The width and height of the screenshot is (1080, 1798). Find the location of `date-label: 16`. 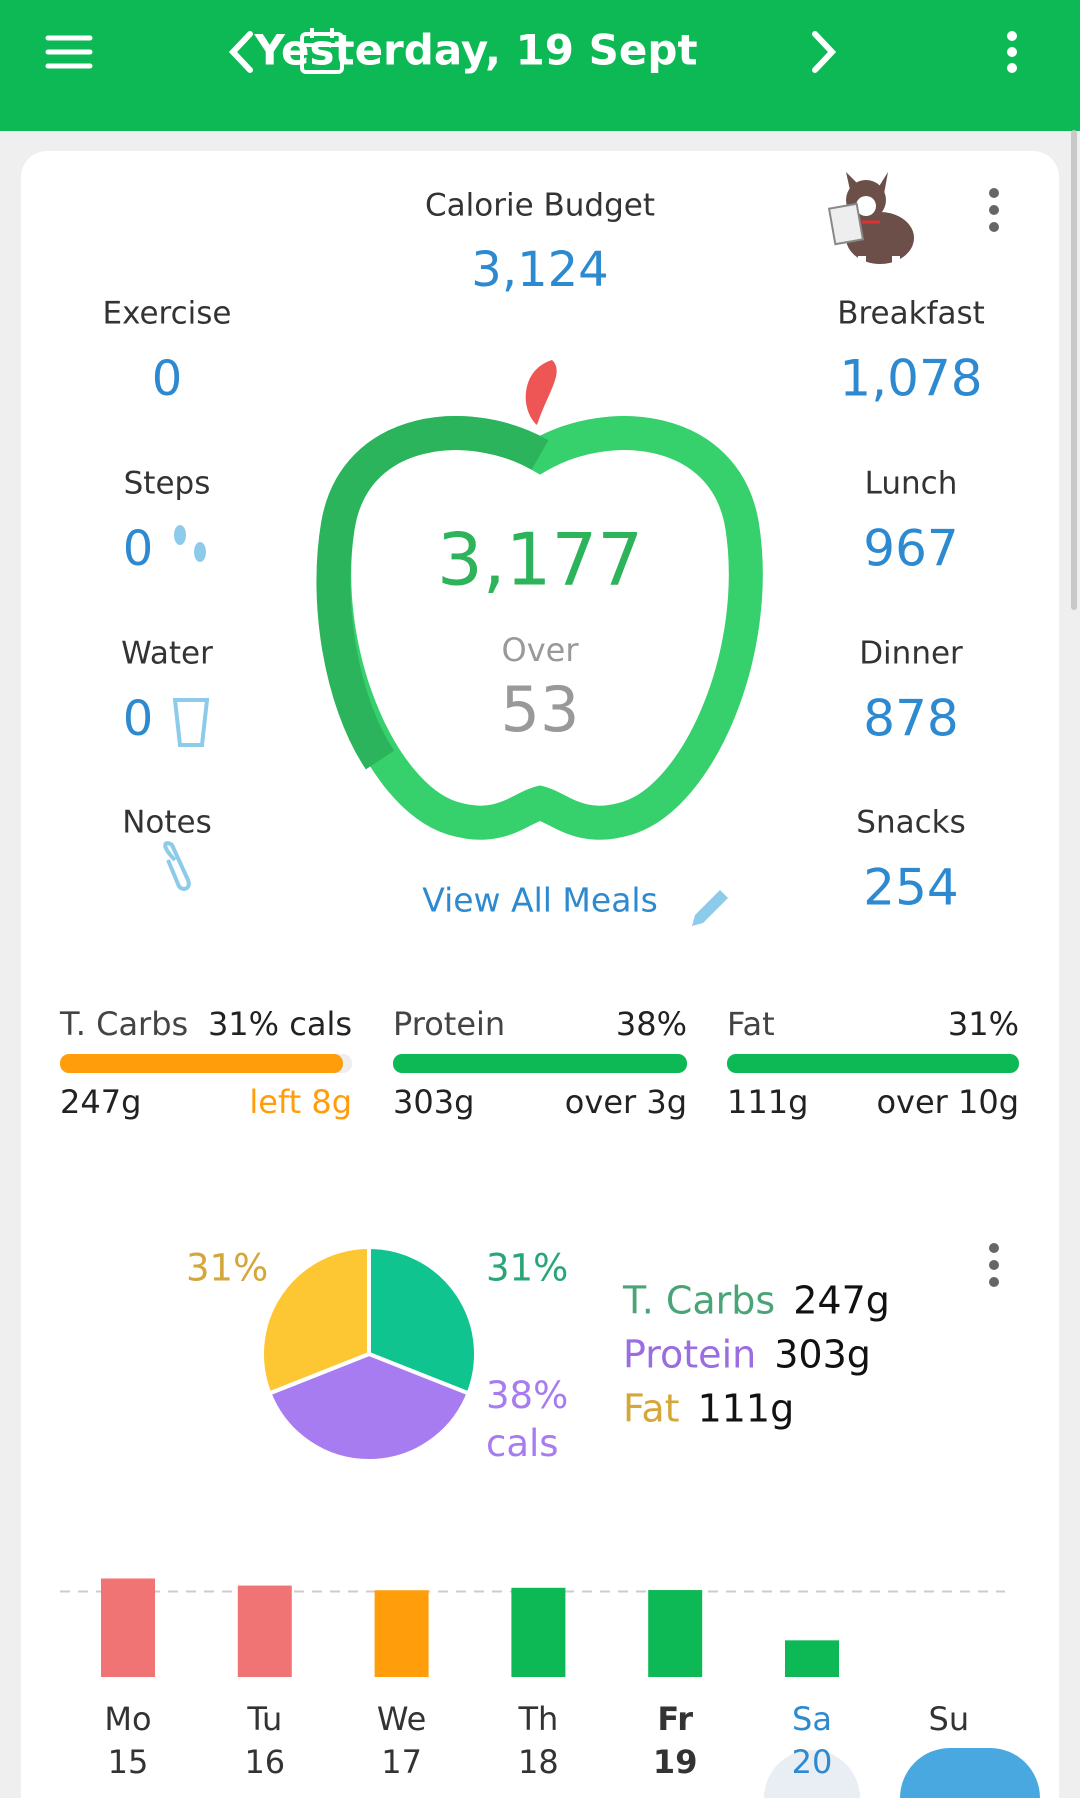

date-label: 16 is located at coordinates (264, 1762).